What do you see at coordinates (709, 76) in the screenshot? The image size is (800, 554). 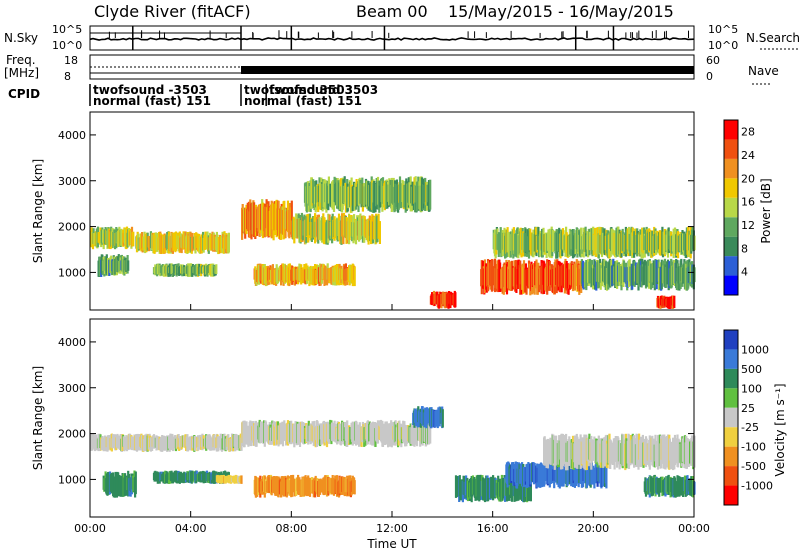 I see `nave-tick-bottom: 0` at bounding box center [709, 76].